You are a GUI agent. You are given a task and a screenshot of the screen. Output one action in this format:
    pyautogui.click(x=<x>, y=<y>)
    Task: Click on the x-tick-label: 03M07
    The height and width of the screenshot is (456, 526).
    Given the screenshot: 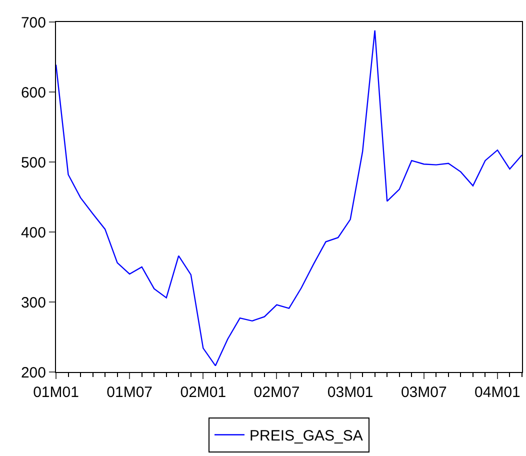 What is the action you would take?
    pyautogui.click(x=423, y=392)
    